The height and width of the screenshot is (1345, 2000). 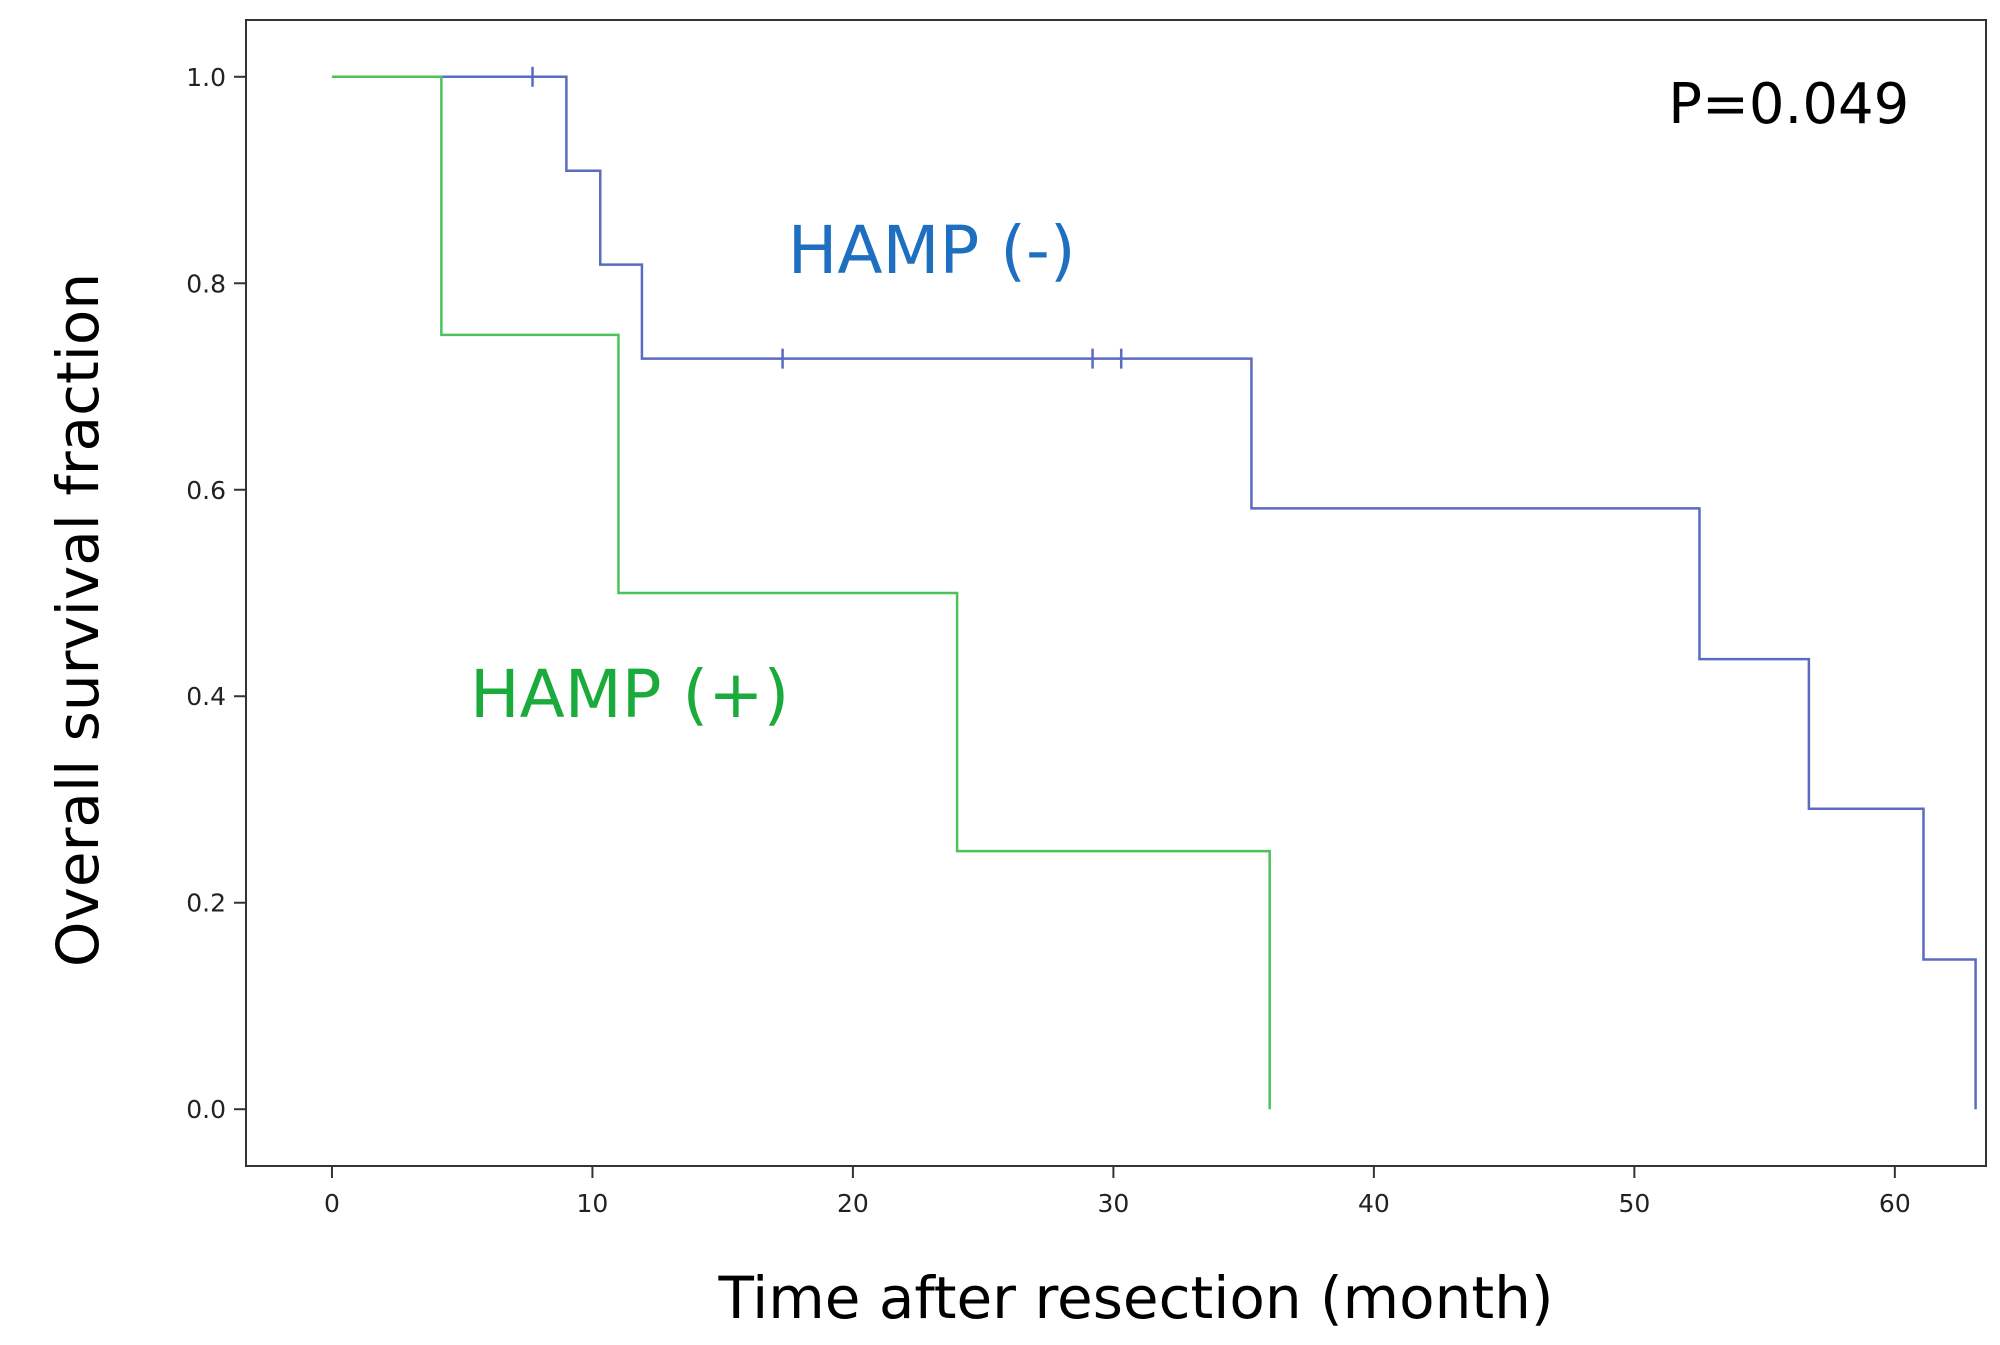 I want to click on y-tick-label: 0.6, so click(x=206, y=490).